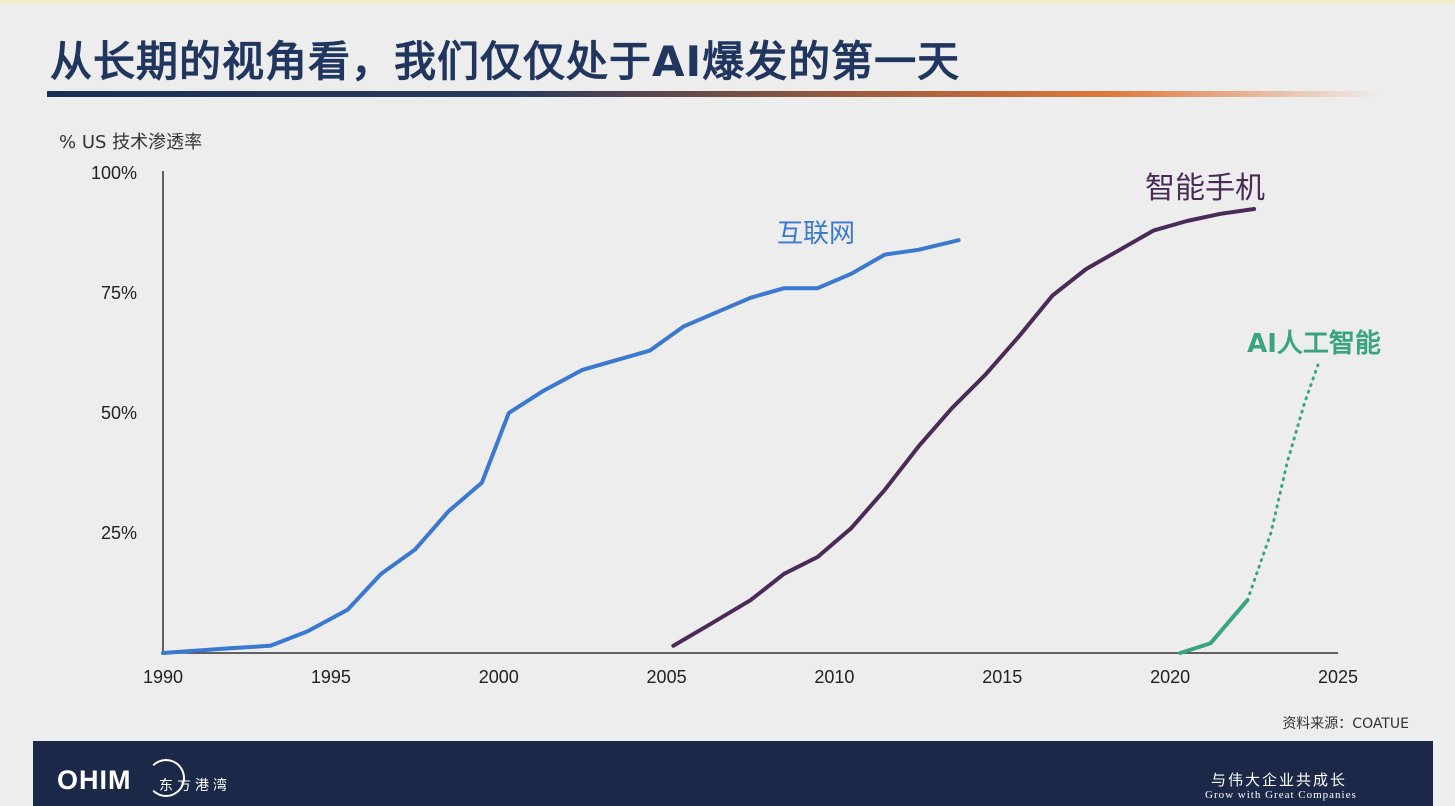 This screenshot has width=1455, height=806. What do you see at coordinates (505, 61) in the screenshot?
I see `slide-title: 从长期的视角看，我们仅仅处于AI爆发的第一天` at bounding box center [505, 61].